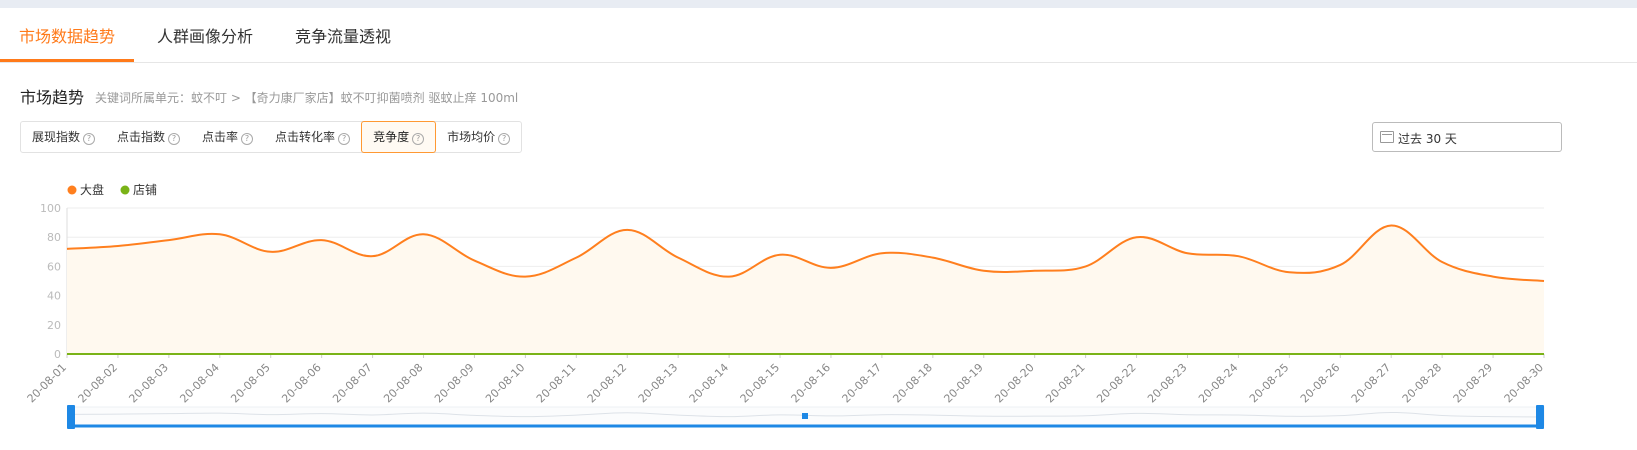  I want to click on metric-label: 竞争度, so click(391, 137).